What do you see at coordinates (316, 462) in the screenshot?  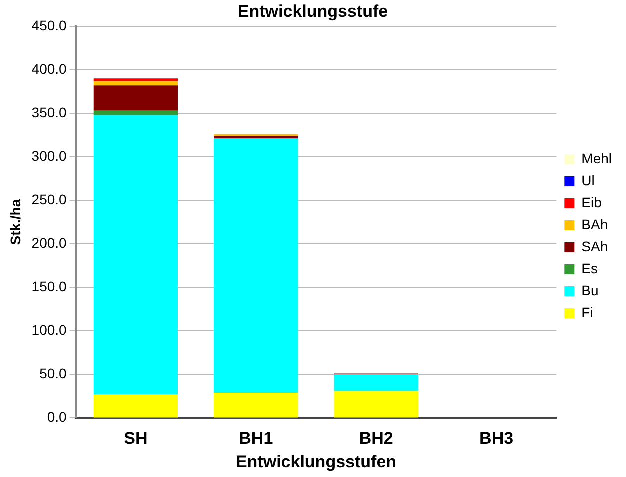 I see `x-axis-title: Entwicklungsstufen` at bounding box center [316, 462].